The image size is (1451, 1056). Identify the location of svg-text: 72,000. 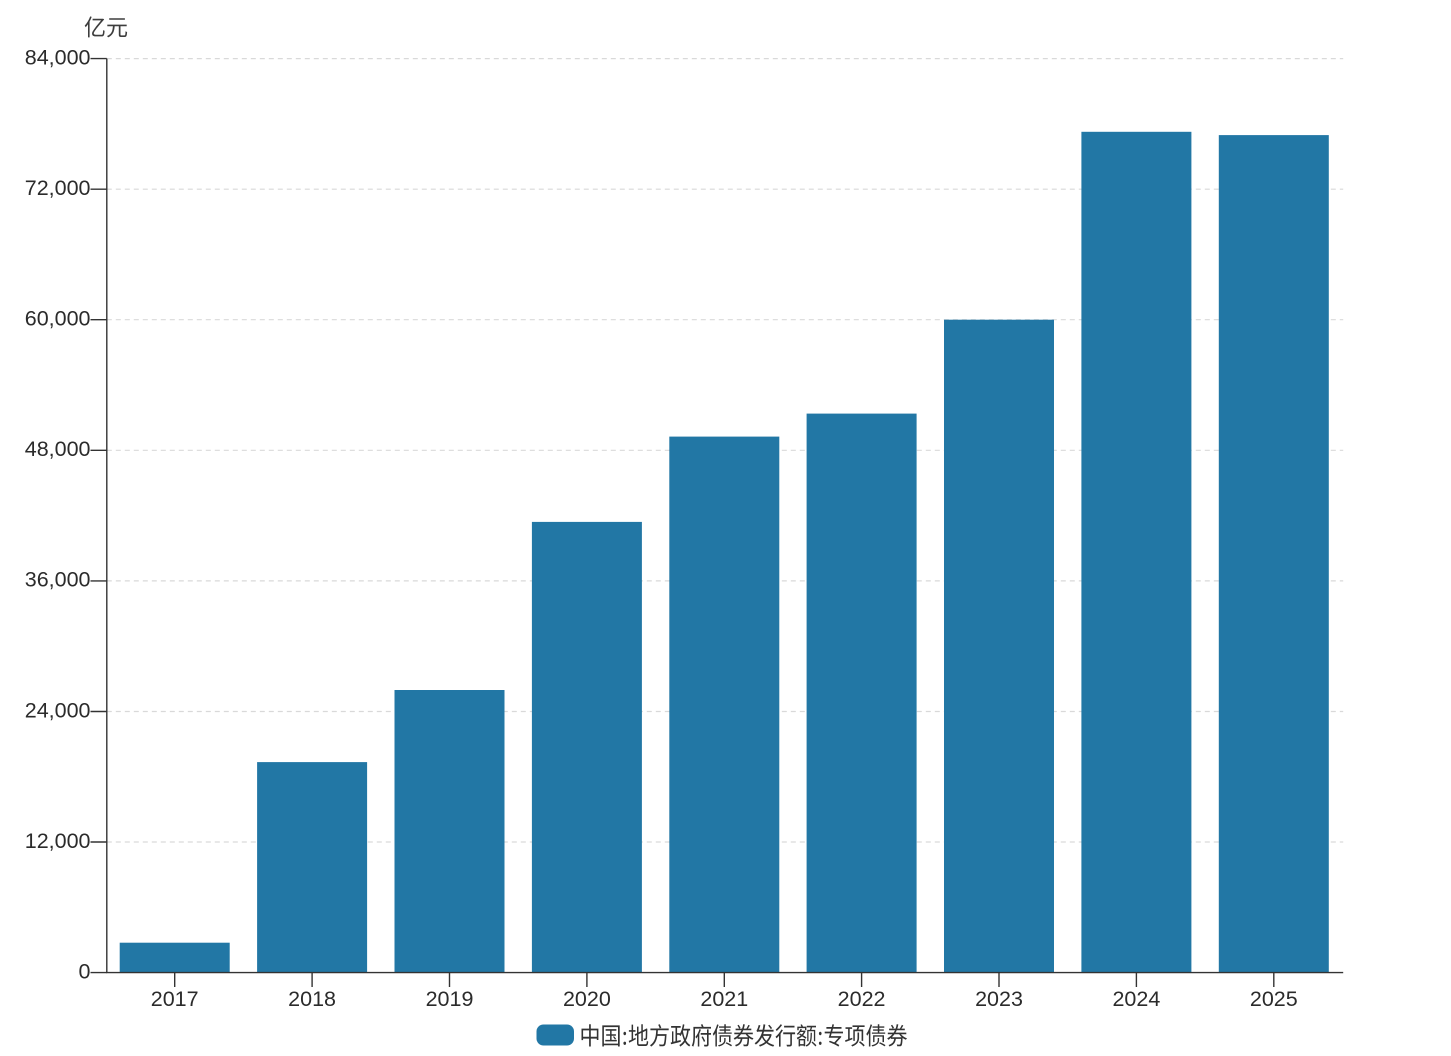
(58, 188).